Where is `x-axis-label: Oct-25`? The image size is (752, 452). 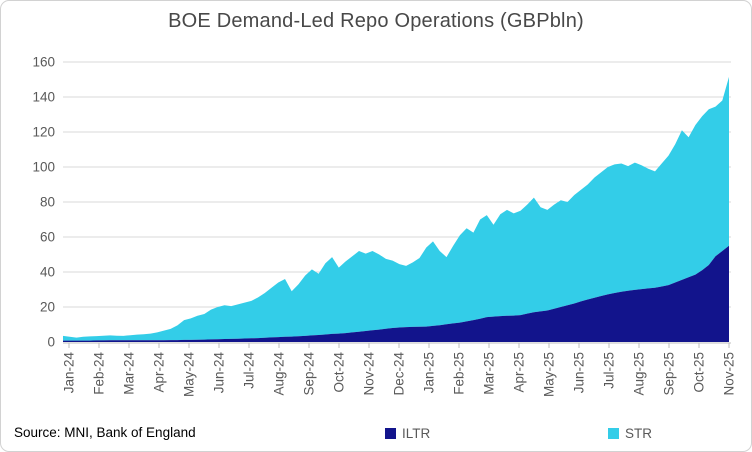
x-axis-label: Oct-25 is located at coordinates (699, 372).